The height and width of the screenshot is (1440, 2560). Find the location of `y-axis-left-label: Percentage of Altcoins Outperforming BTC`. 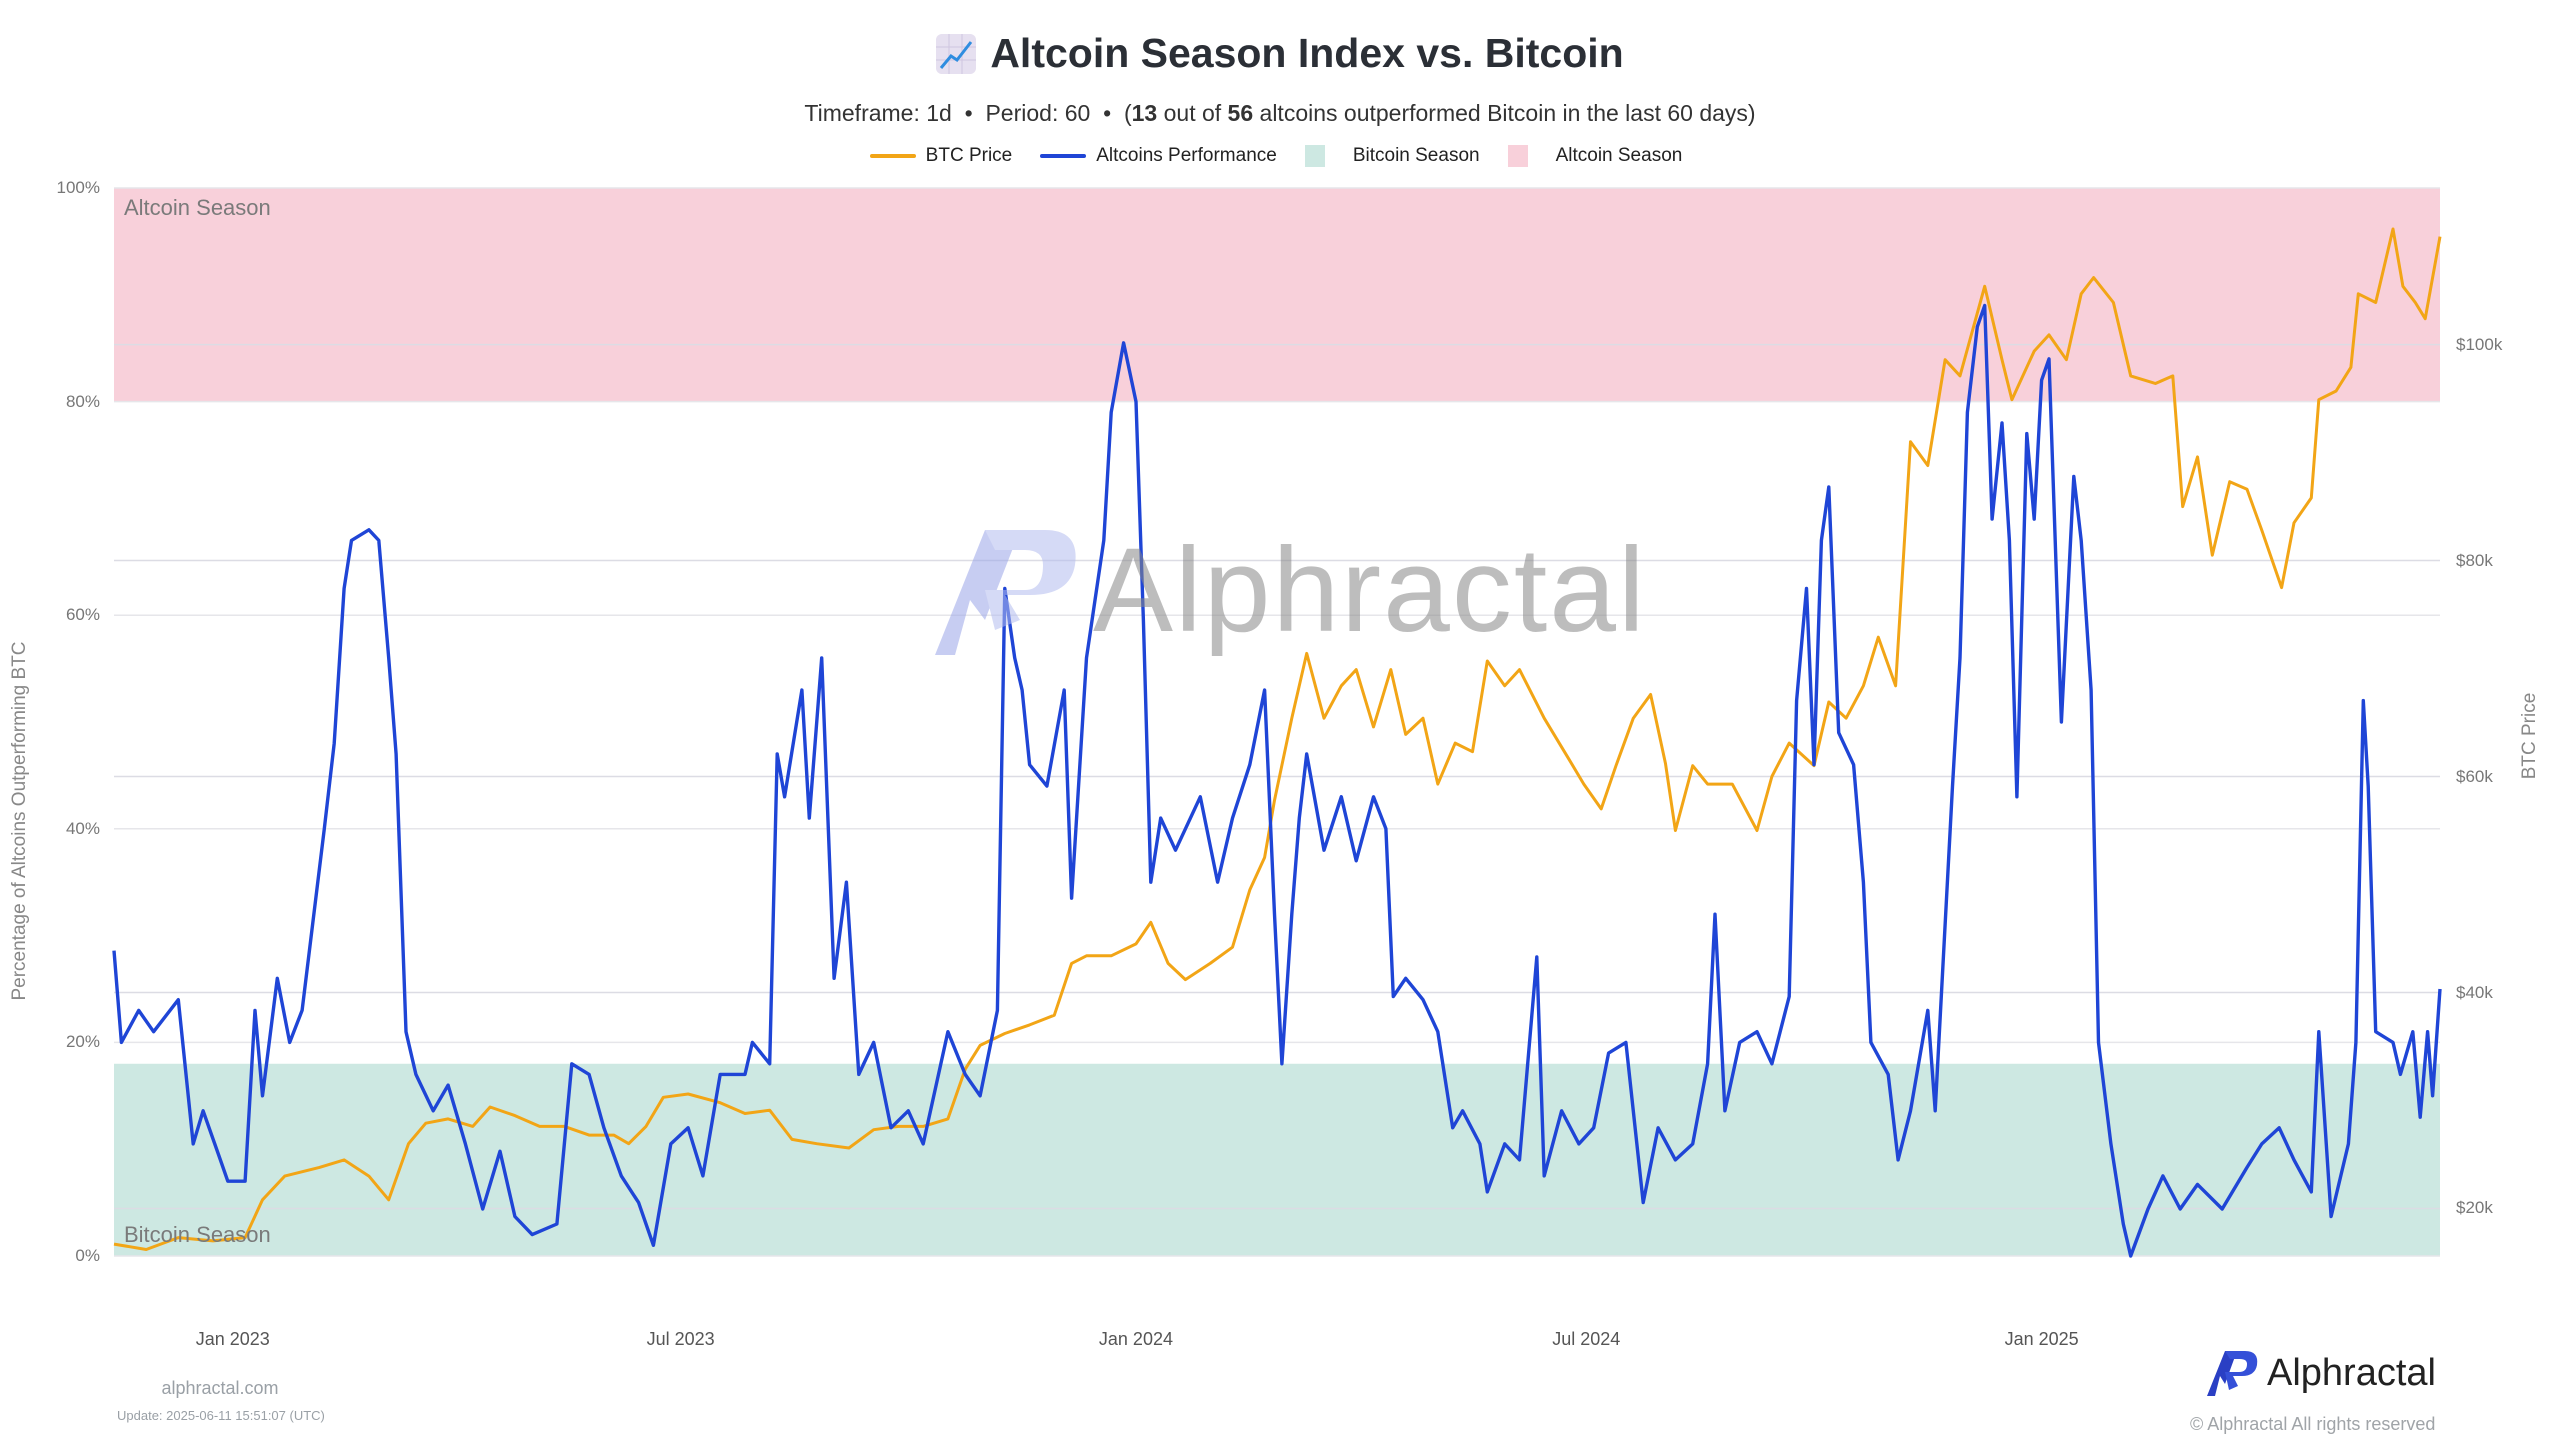

y-axis-left-label: Percentage of Altcoins Outperforming BTC is located at coordinates (19, 821).